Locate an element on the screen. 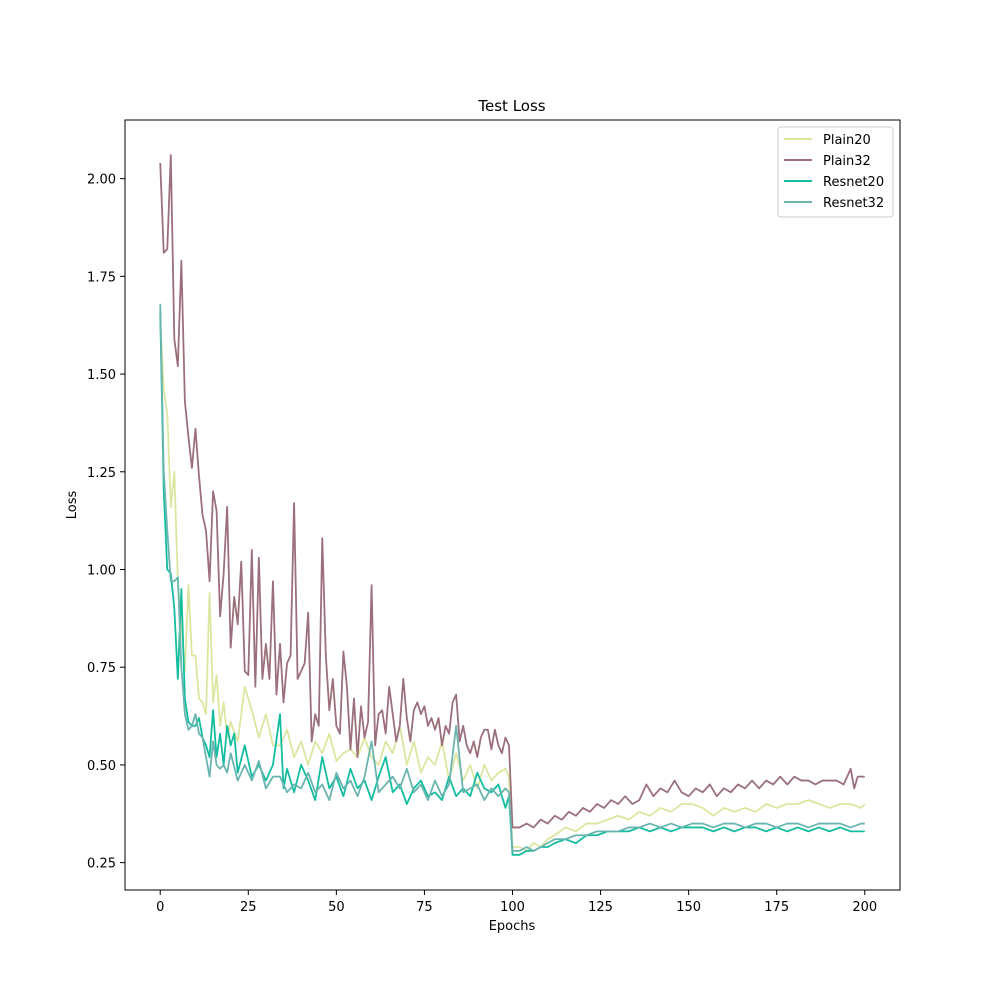  legend-label-resnet20: Resnet20 is located at coordinates (853, 182).